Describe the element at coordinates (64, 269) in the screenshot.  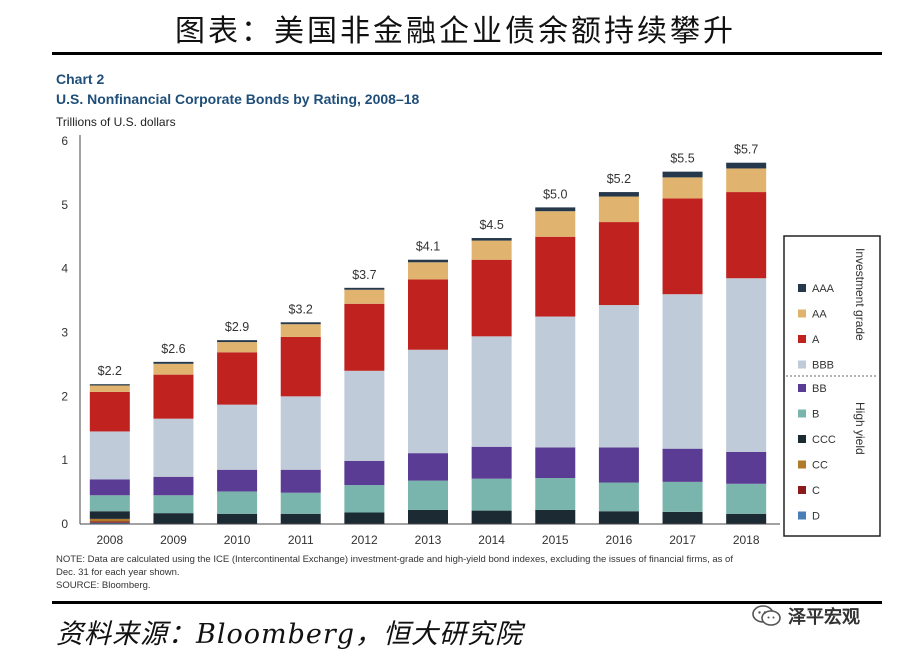
I see `y-tick-label: 4` at that location.